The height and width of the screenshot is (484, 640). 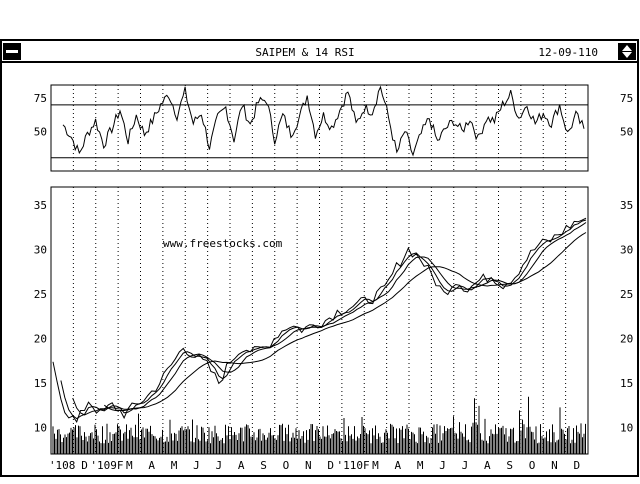 What do you see at coordinates (319, 131) in the screenshot?
I see `rsi-reference-lines` at bounding box center [319, 131].